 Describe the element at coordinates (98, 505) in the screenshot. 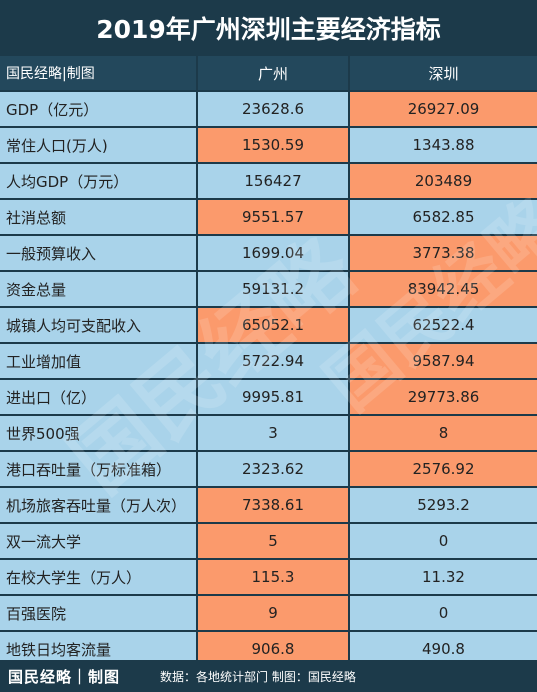

I see `row-label: 机场旅客吞吐量（万人次）` at that location.